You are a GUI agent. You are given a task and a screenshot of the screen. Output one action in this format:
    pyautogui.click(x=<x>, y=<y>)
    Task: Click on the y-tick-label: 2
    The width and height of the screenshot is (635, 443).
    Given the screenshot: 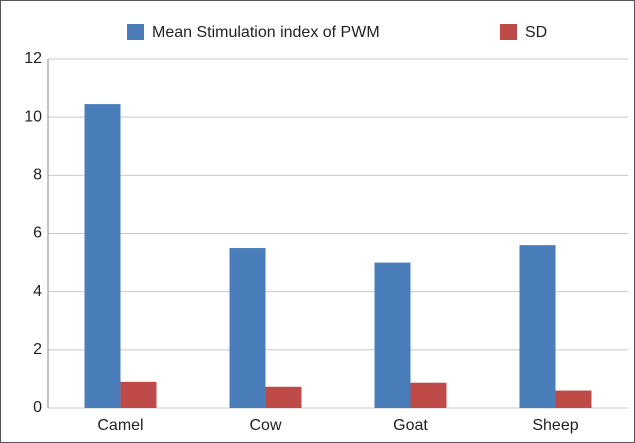 What is the action you would take?
    pyautogui.click(x=37, y=349)
    